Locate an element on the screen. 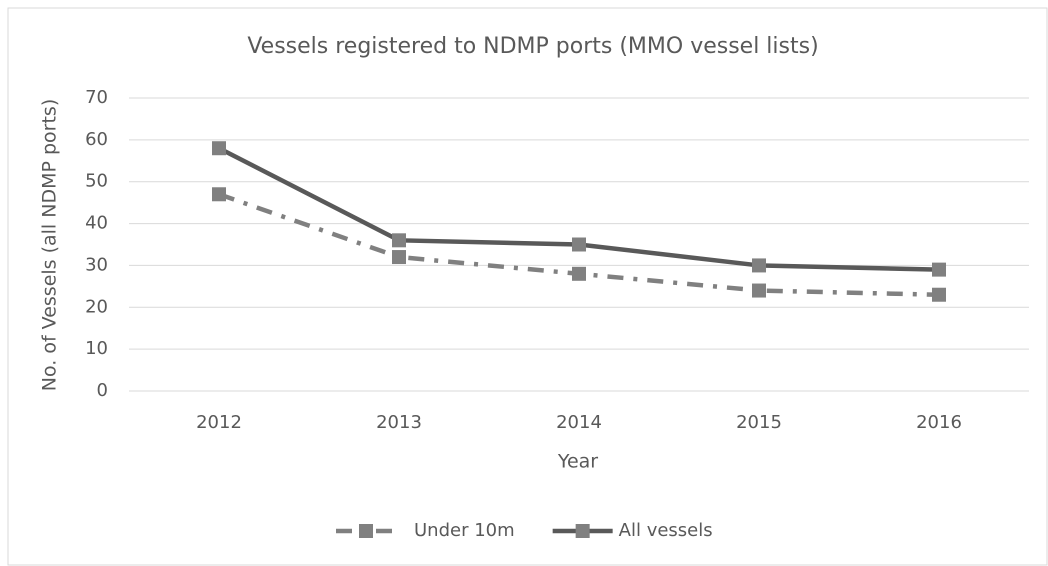 This screenshot has height=566, width=1048. y-axis-label: No. of Vessels (all NDMP ports) is located at coordinates (50, 245).